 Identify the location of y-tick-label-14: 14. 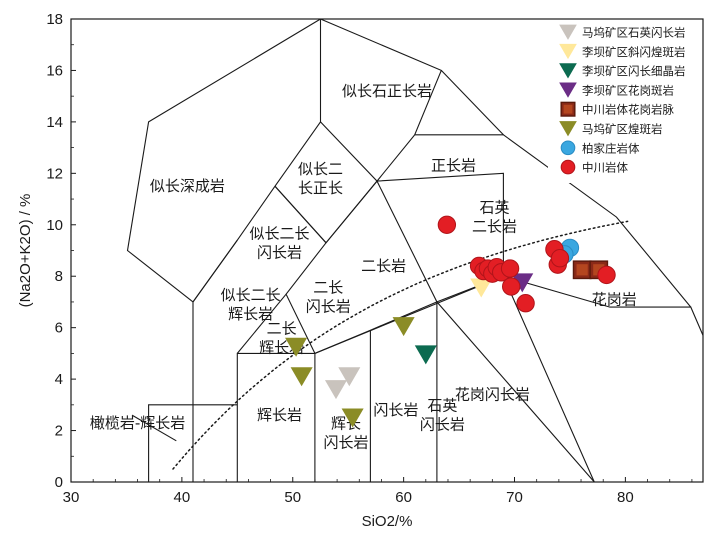
(54, 122).